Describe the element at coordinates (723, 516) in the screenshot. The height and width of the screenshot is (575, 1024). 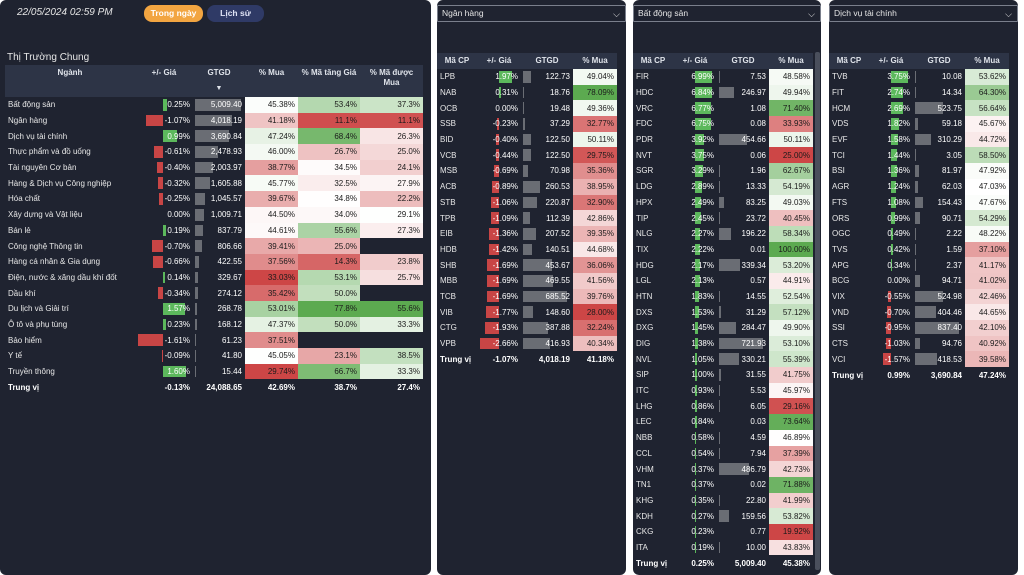
I see `table-row: KDH 0.27% 159.56 53.82%` at that location.